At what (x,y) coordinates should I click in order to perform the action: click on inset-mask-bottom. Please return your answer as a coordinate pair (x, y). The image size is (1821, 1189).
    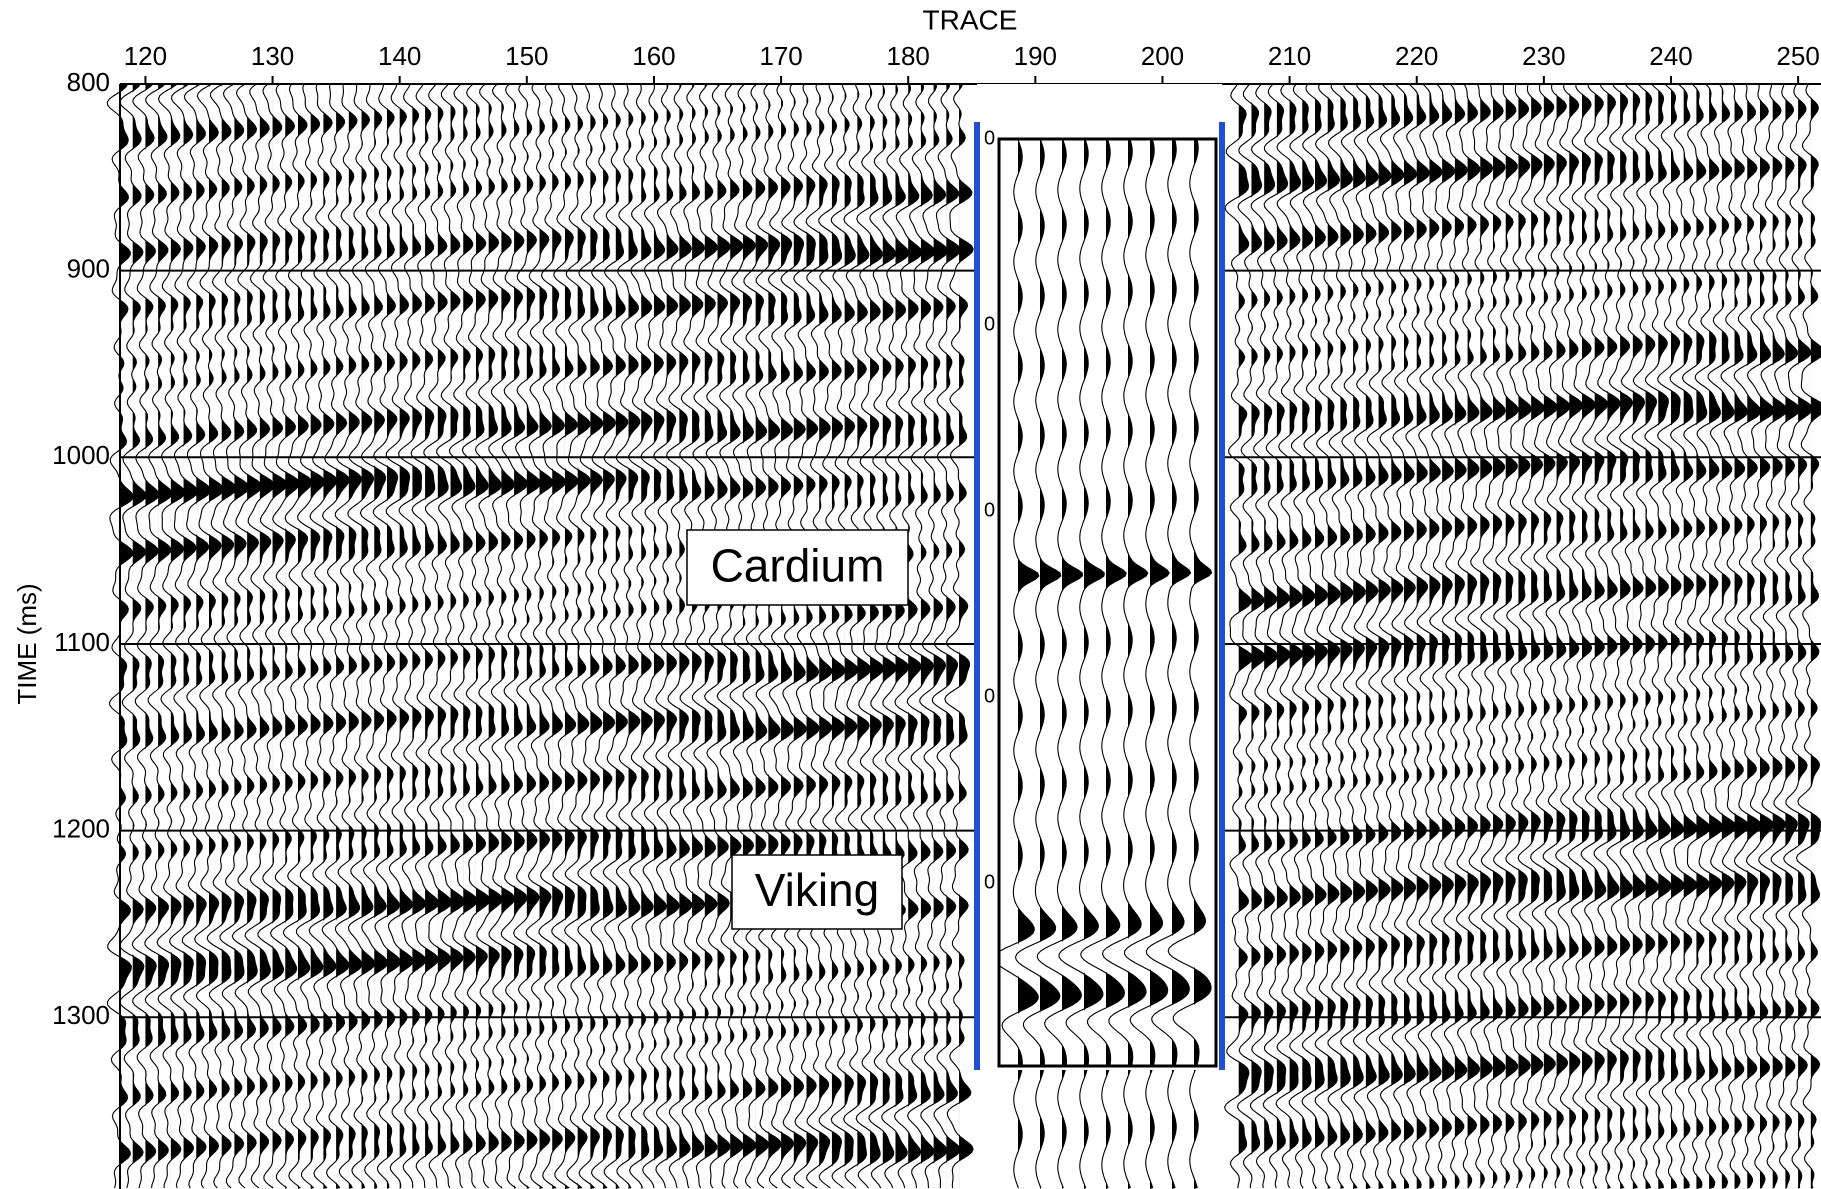
    Looking at the image, I should click on (1099, 1068).